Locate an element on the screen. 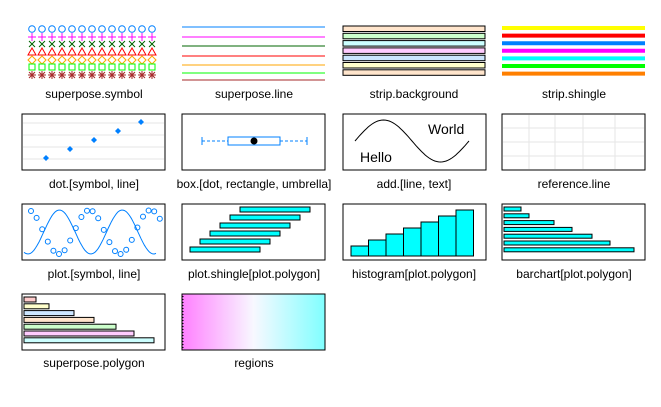 The width and height of the screenshot is (661, 407). label-superpose-line: superpose.line is located at coordinates (254, 94).